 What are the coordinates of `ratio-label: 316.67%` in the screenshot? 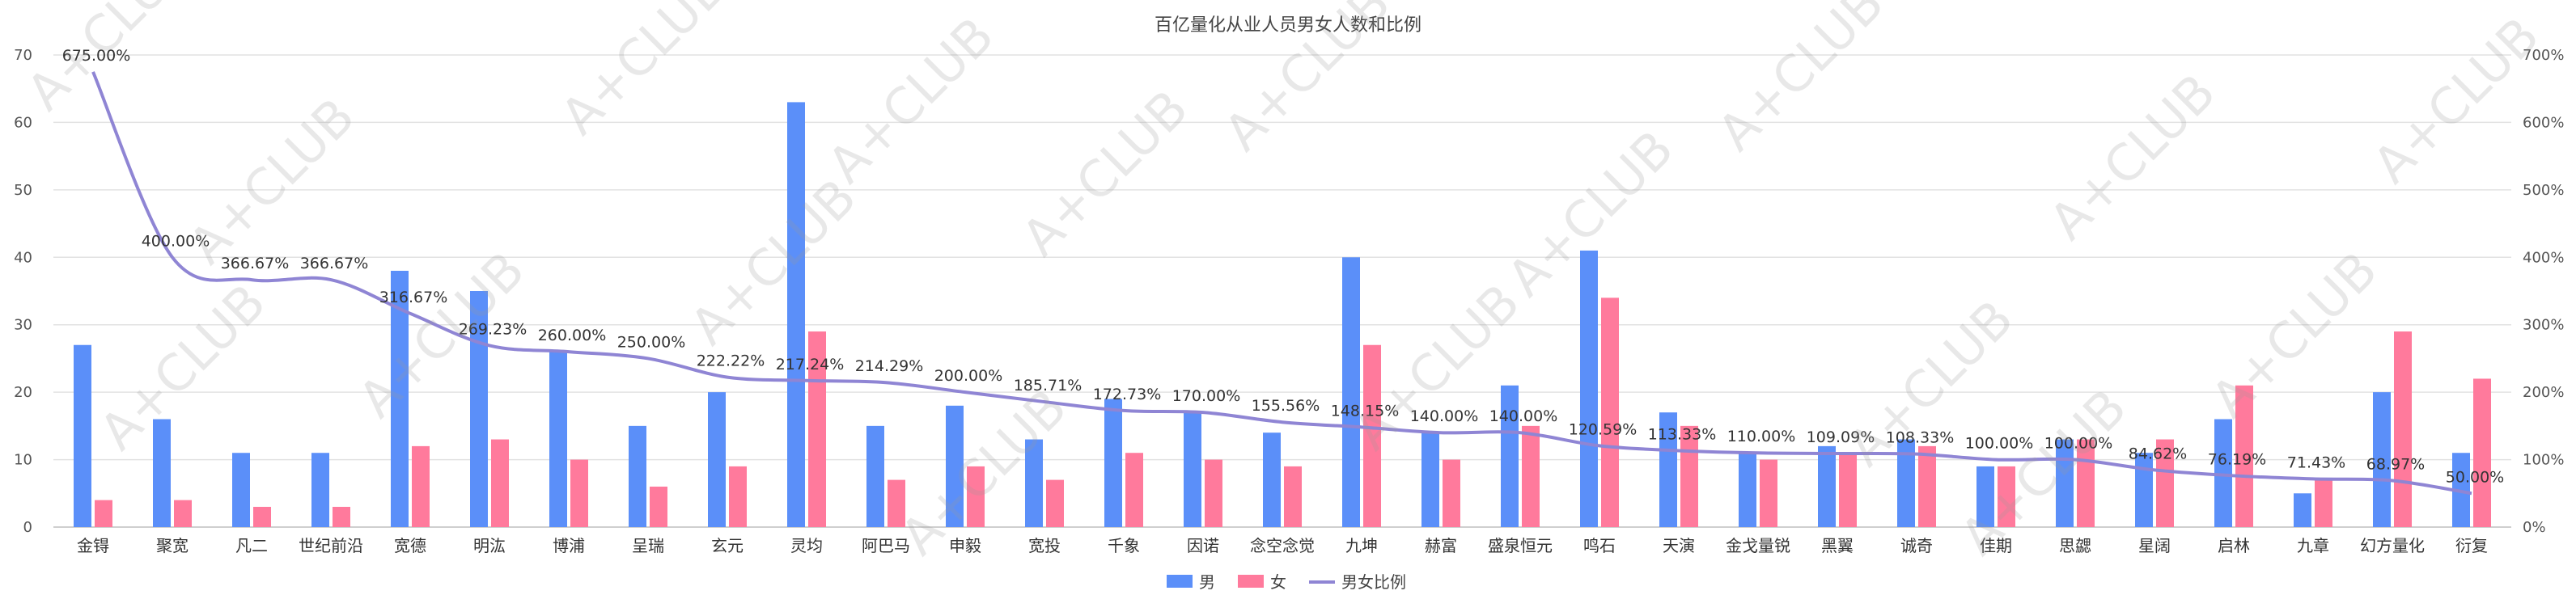 It's located at (413, 298).